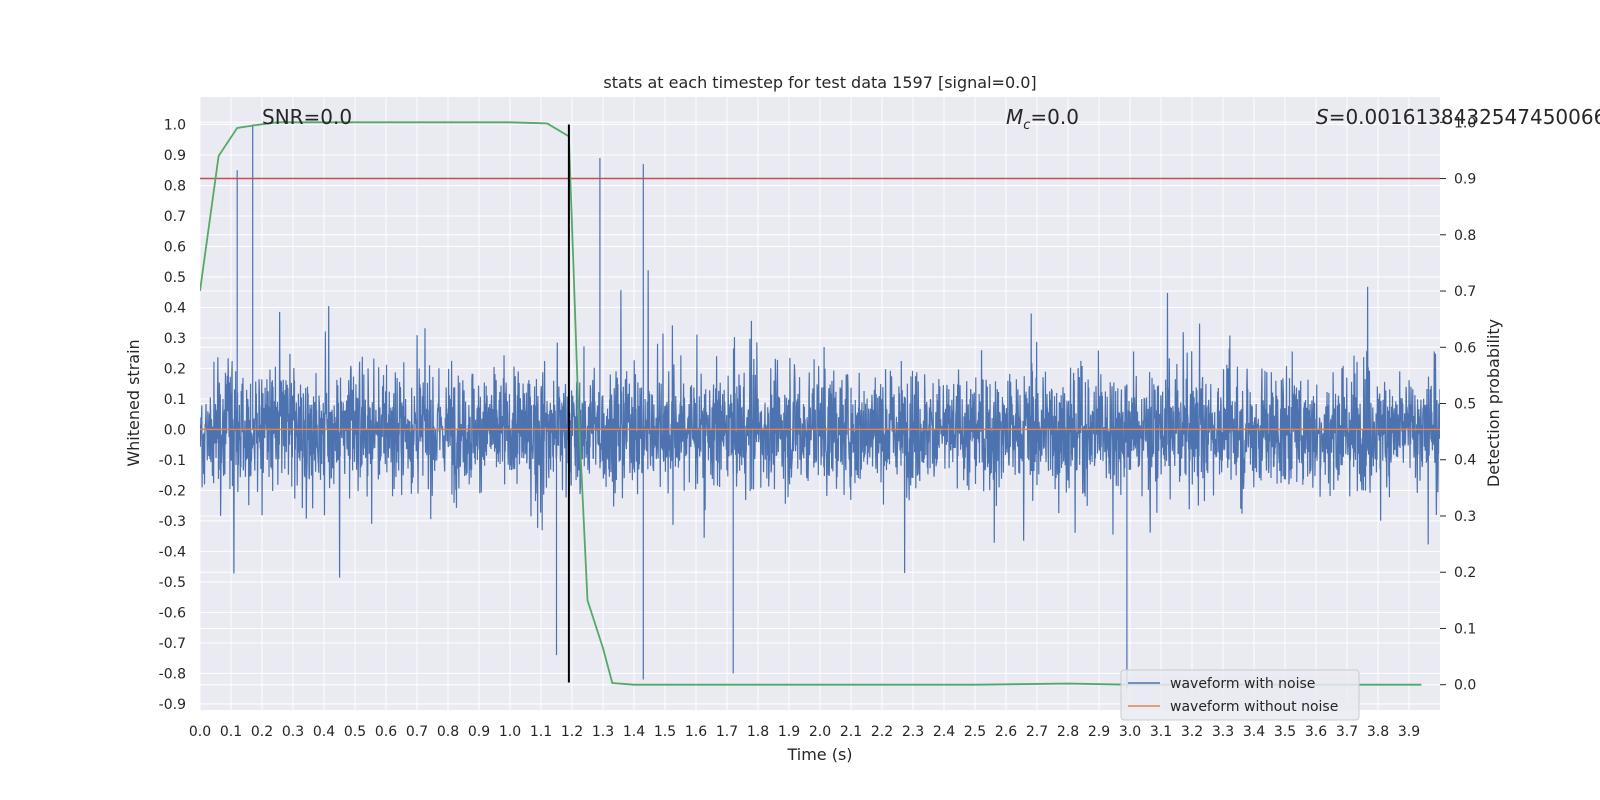 This screenshot has width=1600, height=800. I want to click on y-right-tick-label: 0.6, so click(1465, 348).